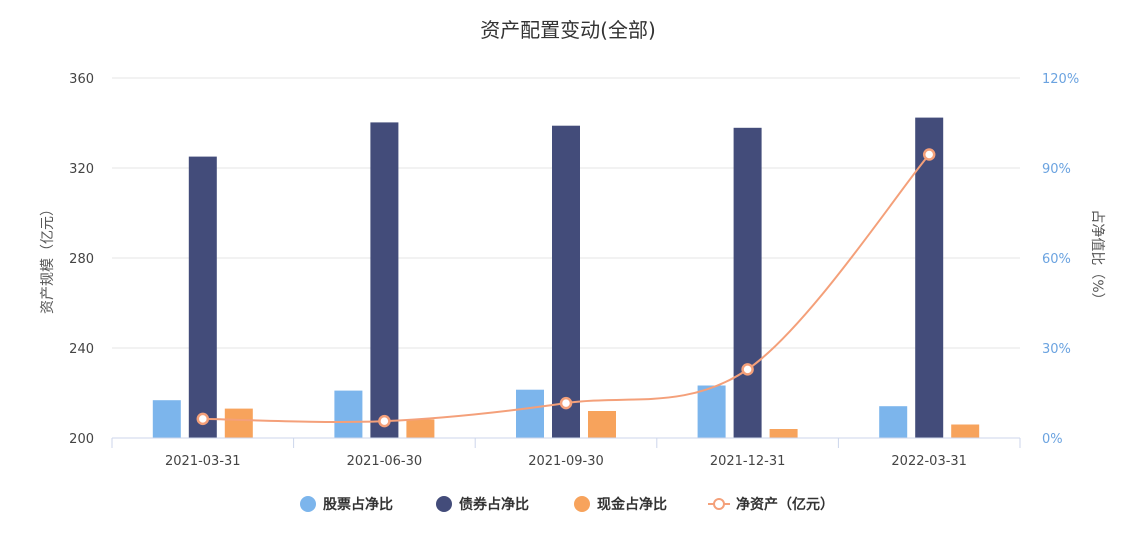  What do you see at coordinates (567, 504) in the screenshot?
I see `legend: 股票占净比 债券占净比 现金占净比 净资产（亿元）` at bounding box center [567, 504].